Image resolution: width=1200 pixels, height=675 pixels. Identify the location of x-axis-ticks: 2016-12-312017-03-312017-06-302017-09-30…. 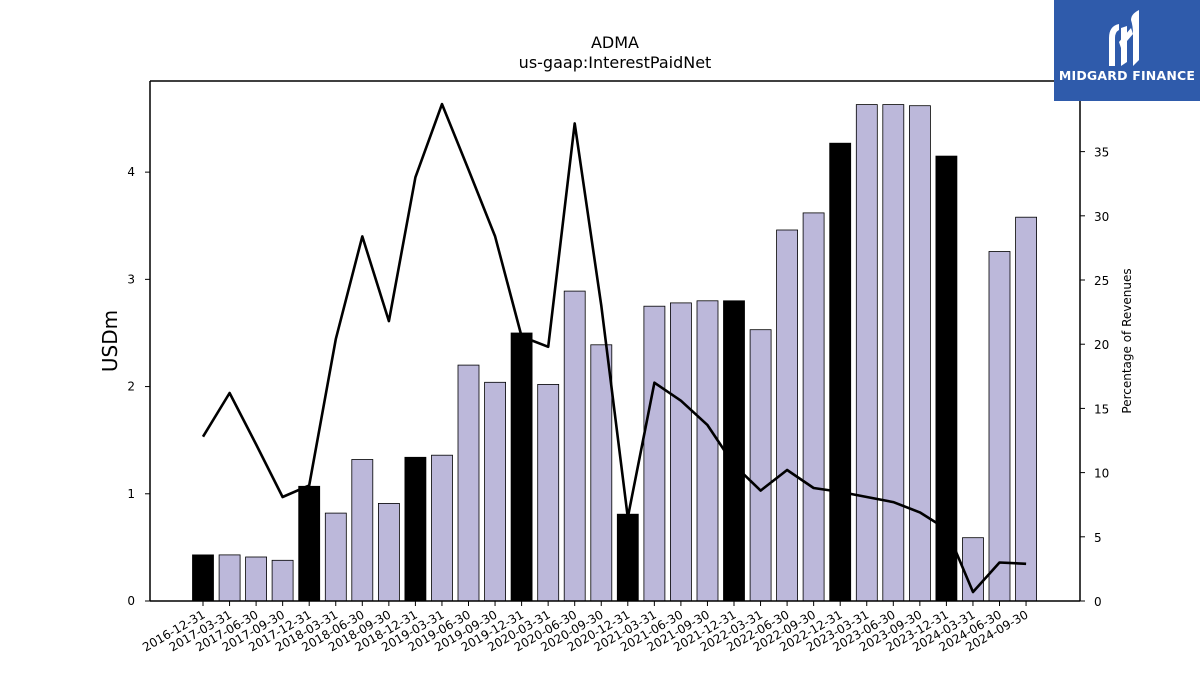
(585, 627).